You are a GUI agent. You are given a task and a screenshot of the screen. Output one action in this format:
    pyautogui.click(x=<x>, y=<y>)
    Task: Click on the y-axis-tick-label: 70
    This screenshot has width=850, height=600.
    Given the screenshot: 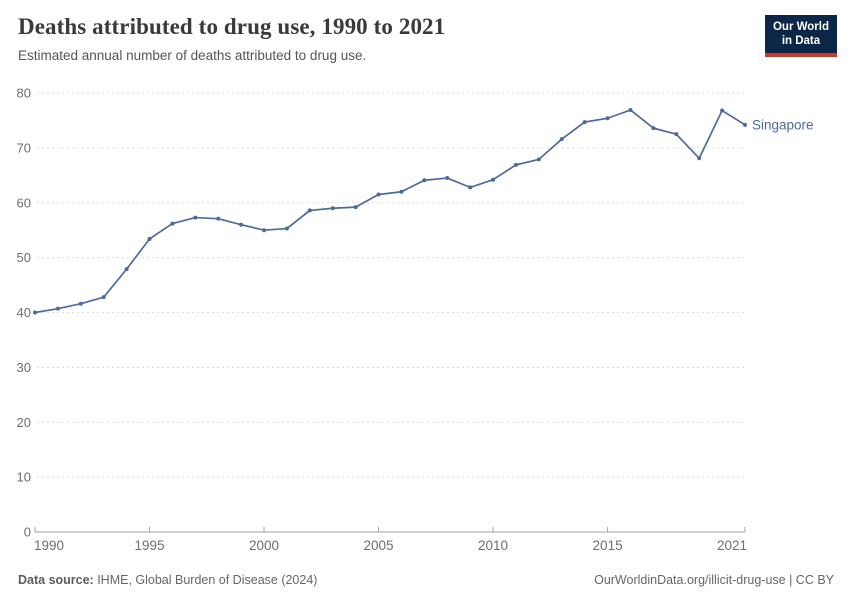 What is the action you would take?
    pyautogui.click(x=24, y=147)
    